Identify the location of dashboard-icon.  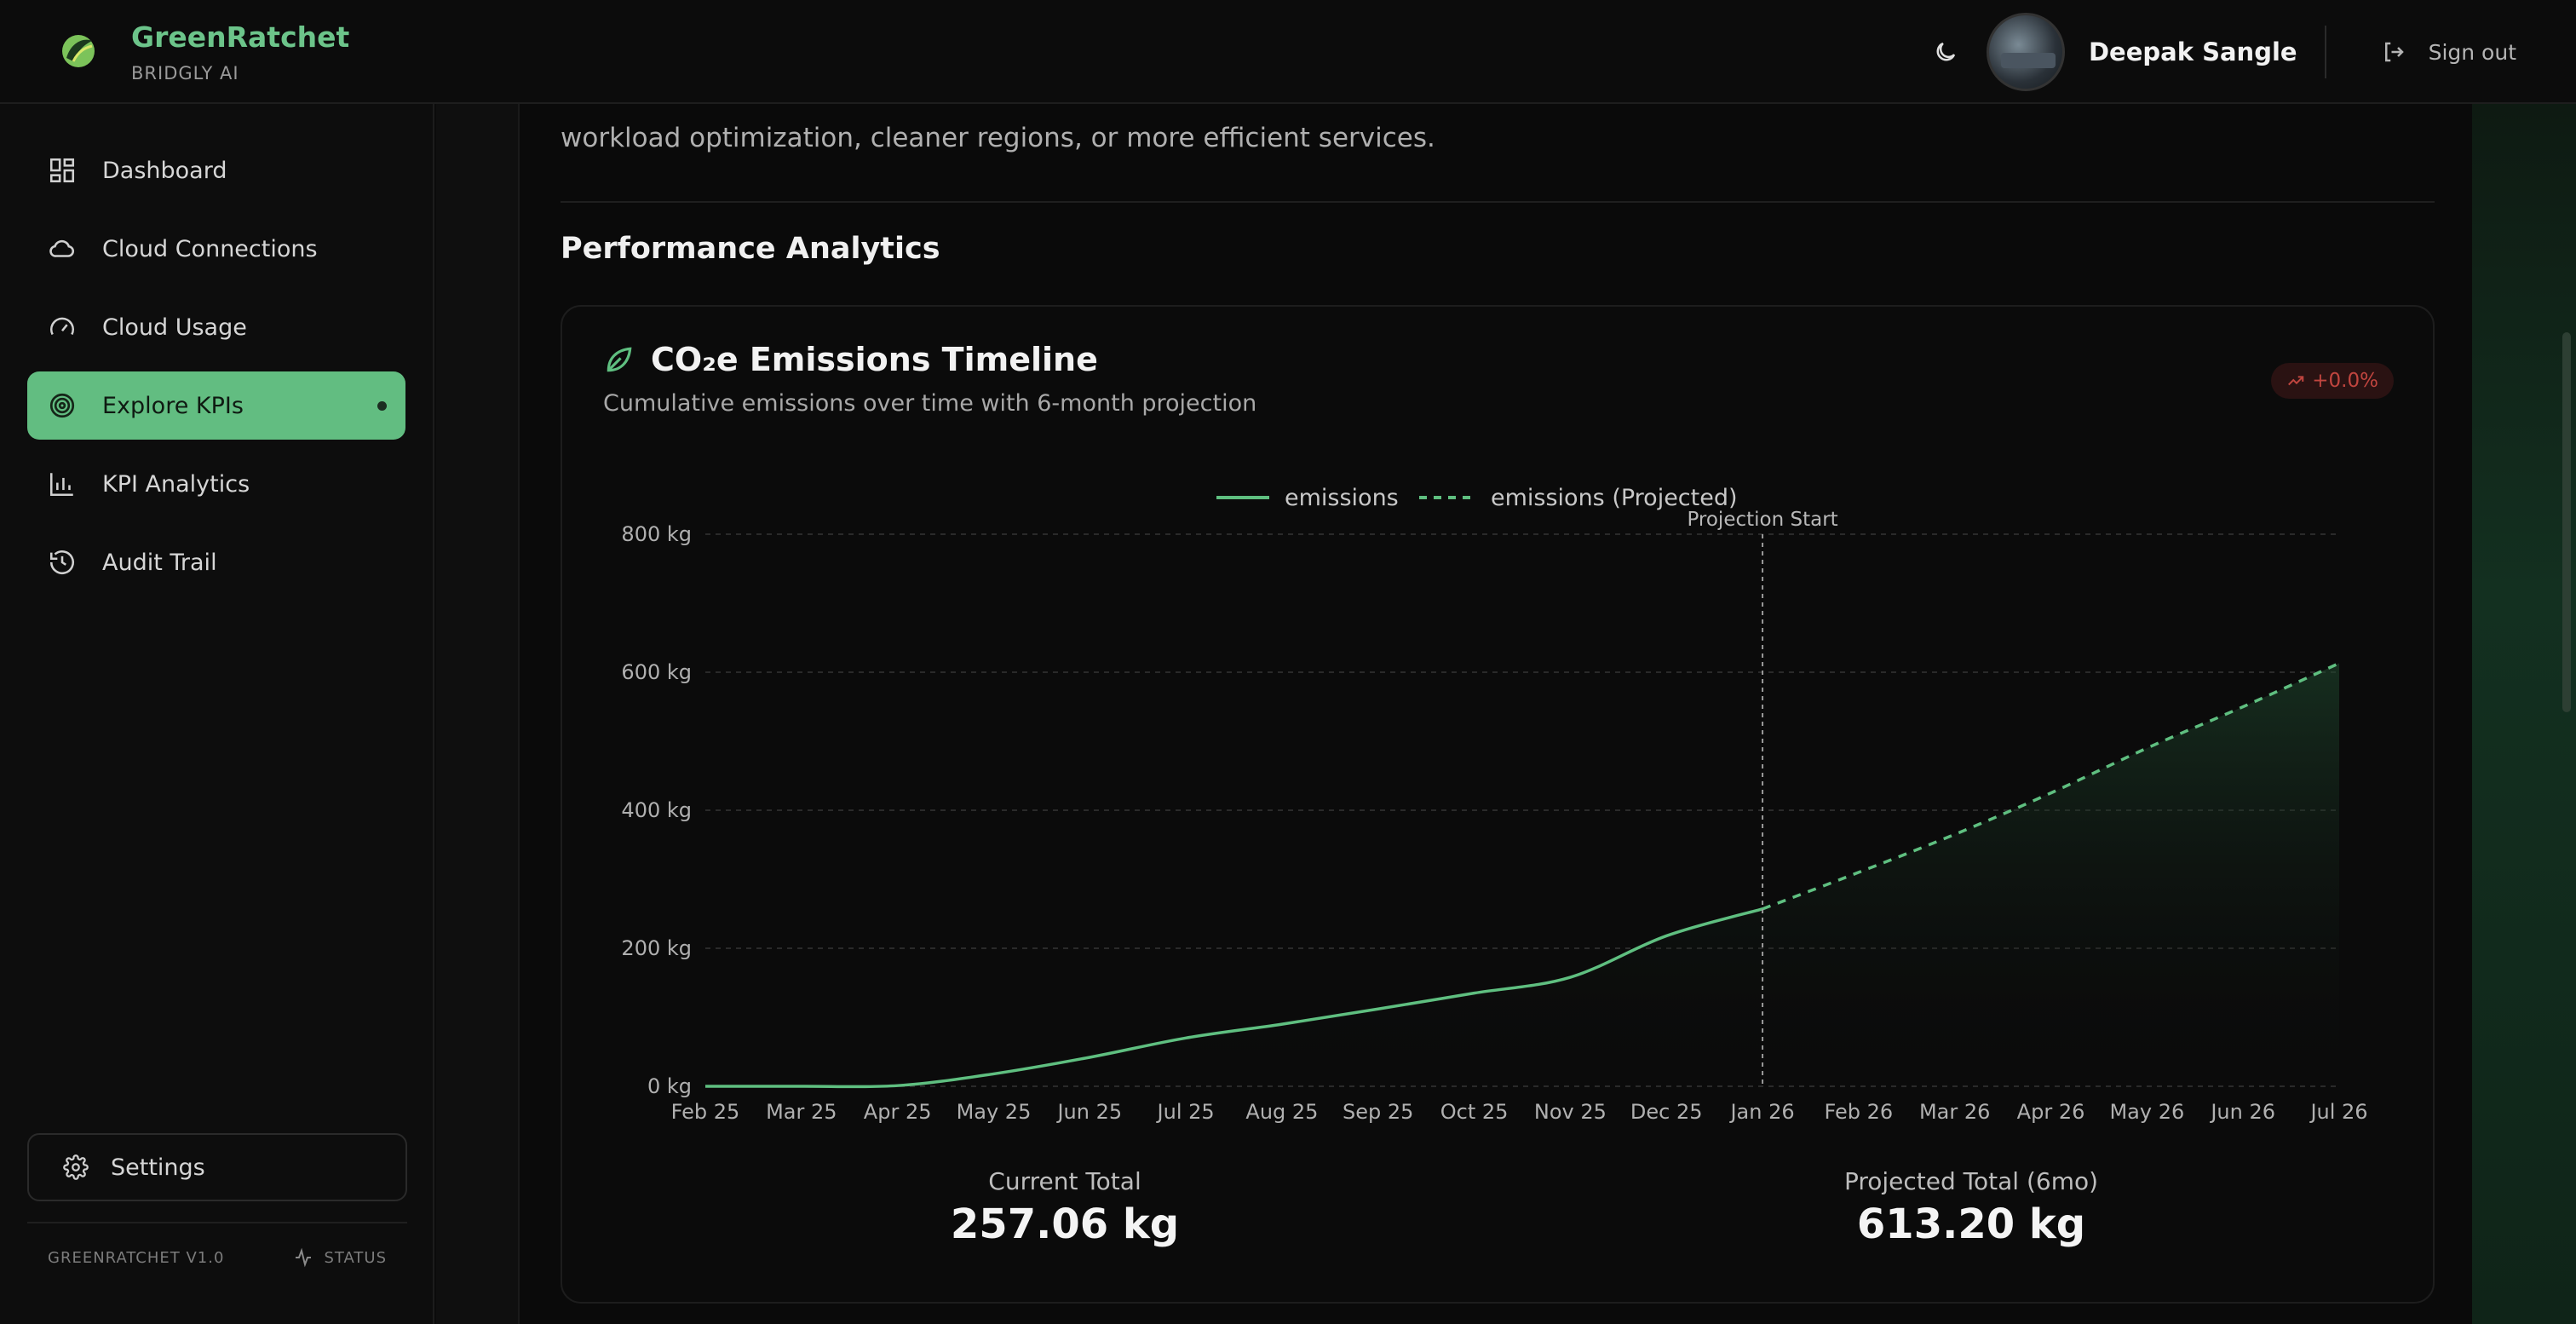
(62, 171).